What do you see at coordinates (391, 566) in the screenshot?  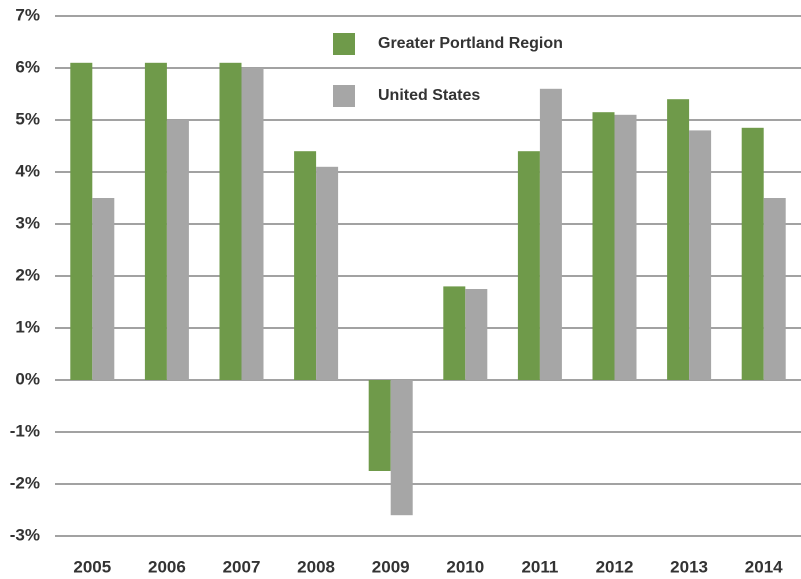 I see `x-tick-label: 2009` at bounding box center [391, 566].